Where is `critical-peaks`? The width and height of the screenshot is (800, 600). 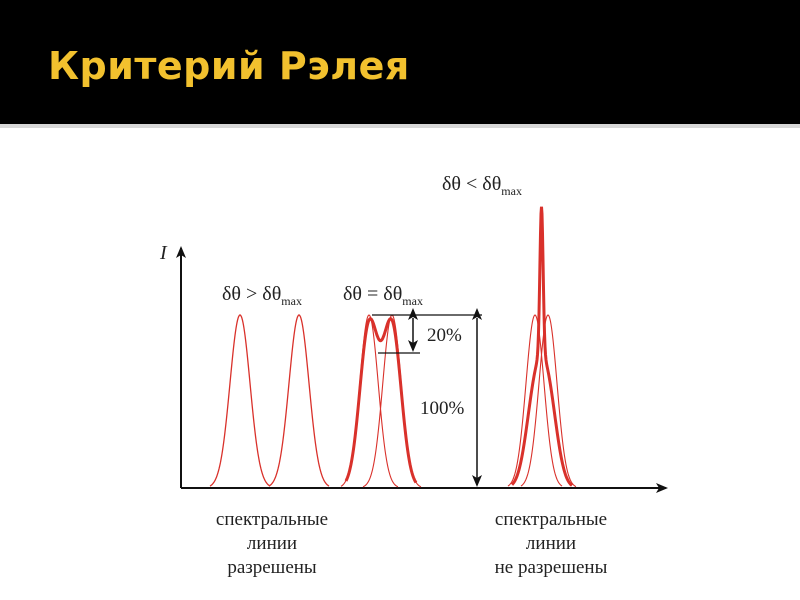 critical-peaks is located at coordinates (381, 401).